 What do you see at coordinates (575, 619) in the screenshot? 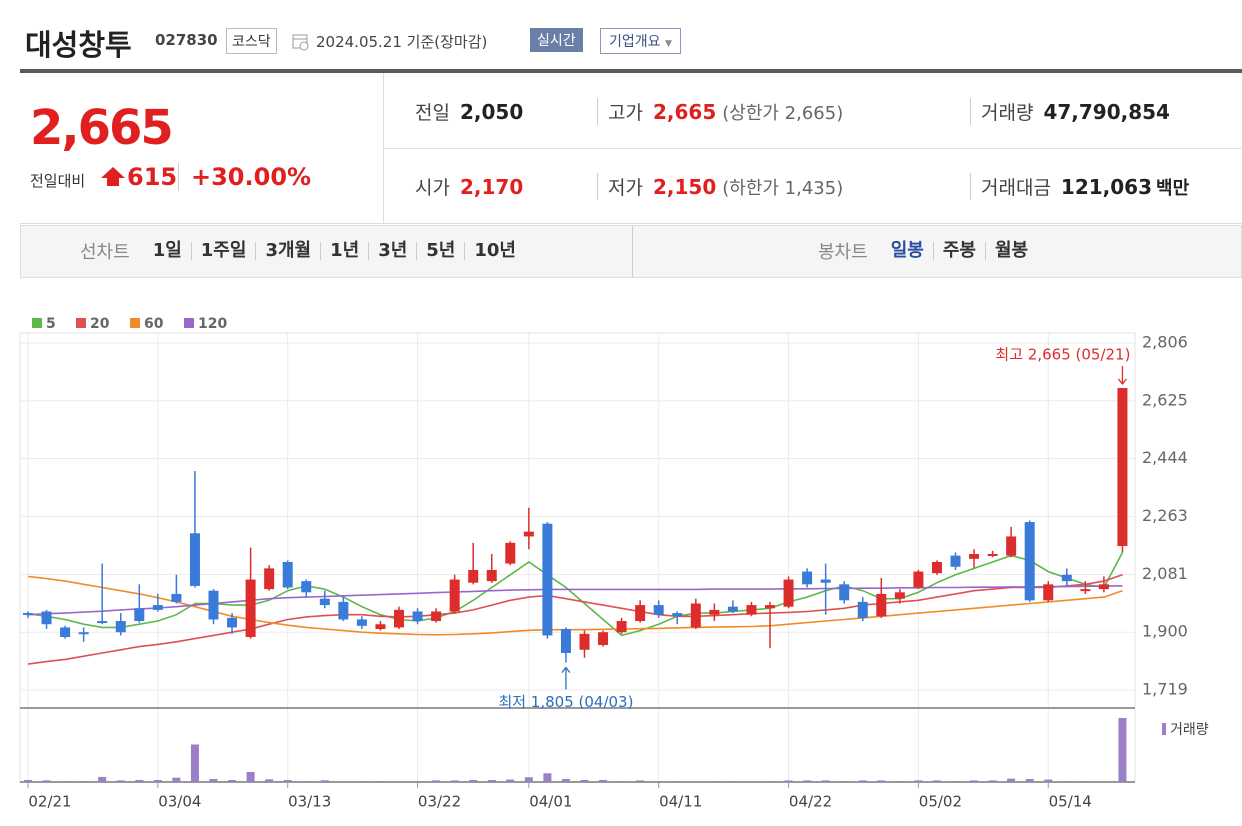
I see `ma-line` at bounding box center [575, 619].